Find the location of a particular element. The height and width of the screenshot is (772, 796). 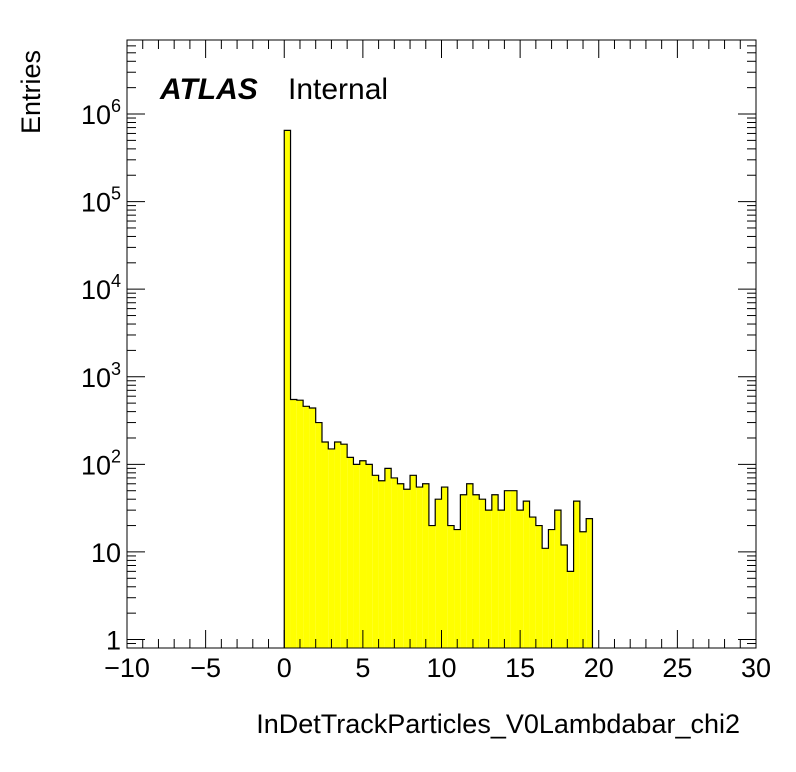

x-tick-label: 15 is located at coordinates (520, 668).